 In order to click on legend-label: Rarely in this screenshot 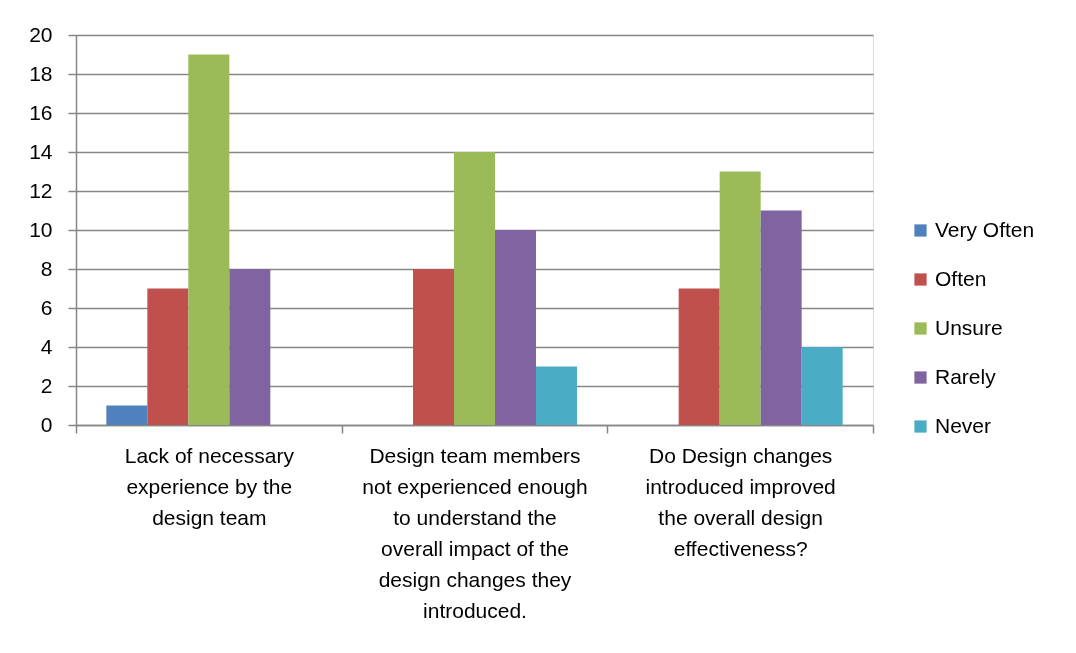, I will do `click(966, 376)`.